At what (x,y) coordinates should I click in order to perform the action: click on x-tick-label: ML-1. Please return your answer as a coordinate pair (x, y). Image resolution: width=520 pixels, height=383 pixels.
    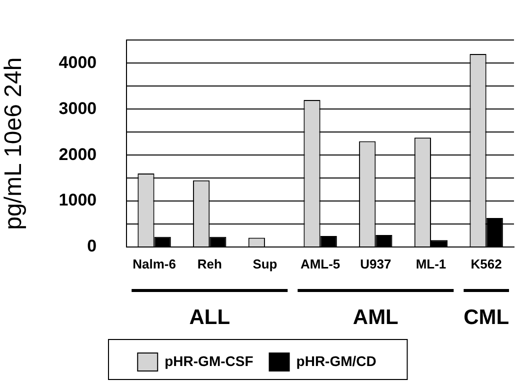
    Looking at the image, I should click on (431, 264).